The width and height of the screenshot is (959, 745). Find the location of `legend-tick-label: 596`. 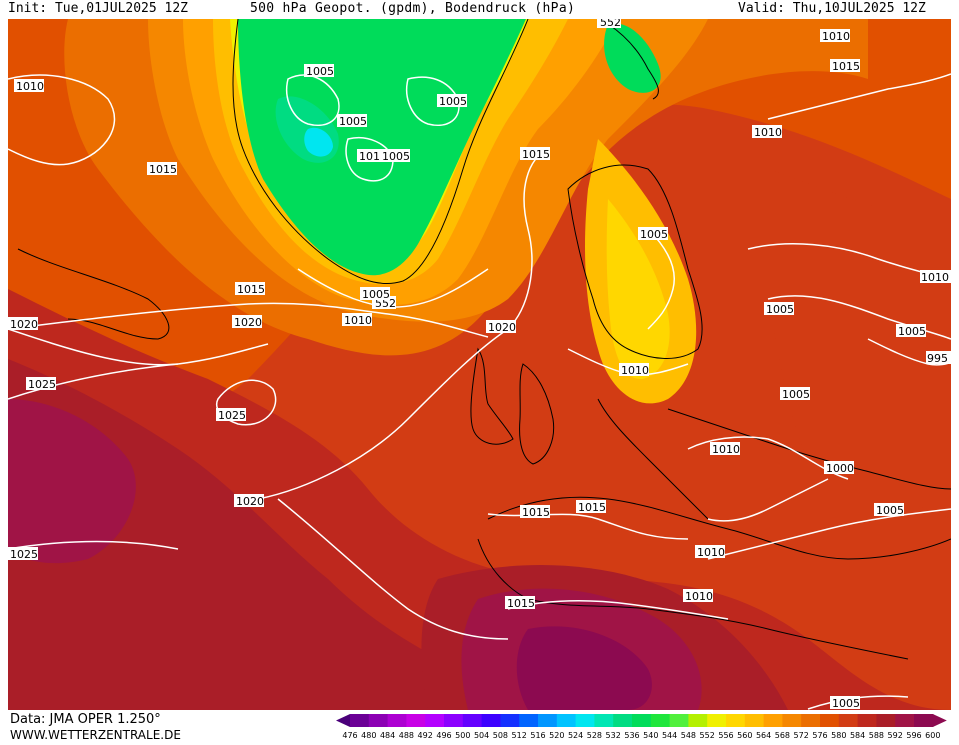

legend-tick-label: 596 is located at coordinates (913, 735).